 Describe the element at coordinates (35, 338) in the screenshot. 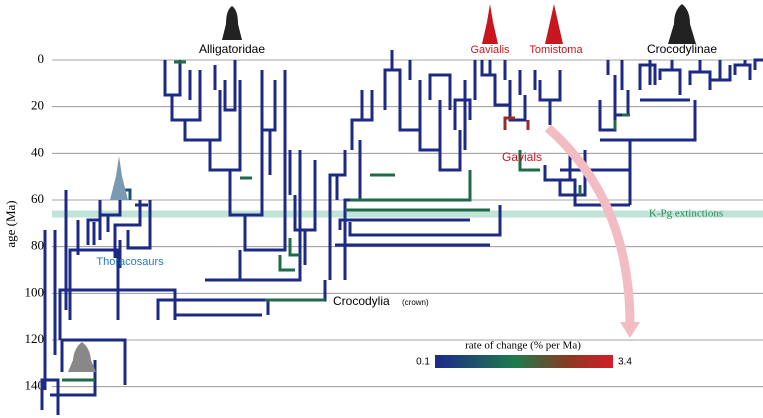

I see `y-tick-label: 120` at that location.